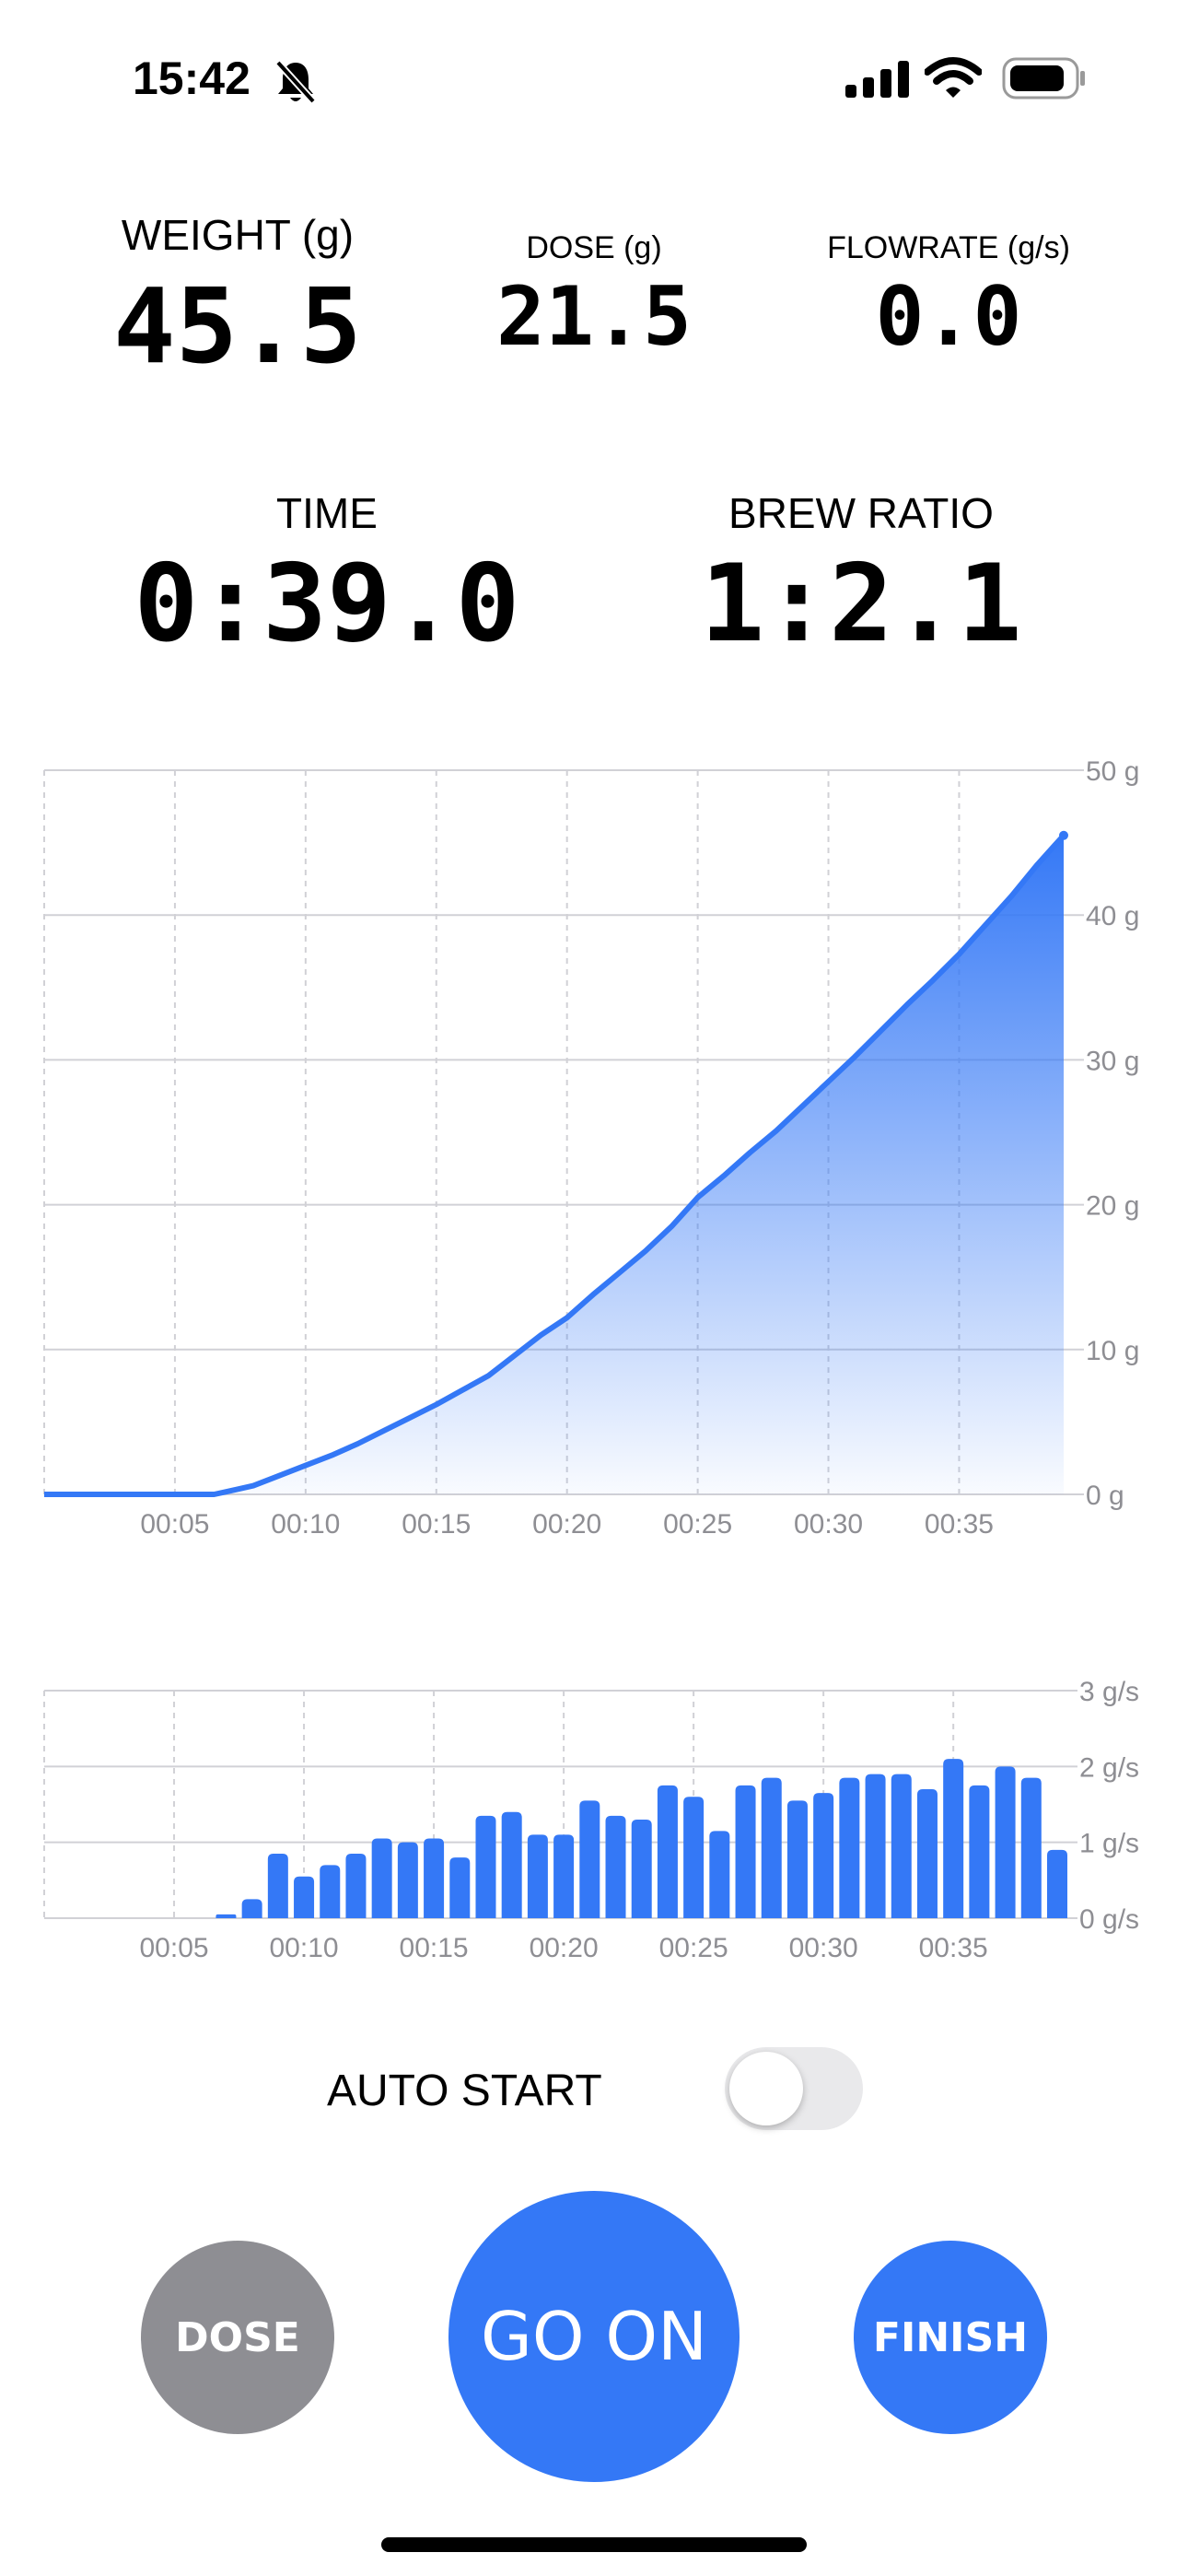 The width and height of the screenshot is (1188, 2576). Describe the element at coordinates (173, 1948) in the screenshot. I see `flow-x-tick-label: 00:05` at that location.